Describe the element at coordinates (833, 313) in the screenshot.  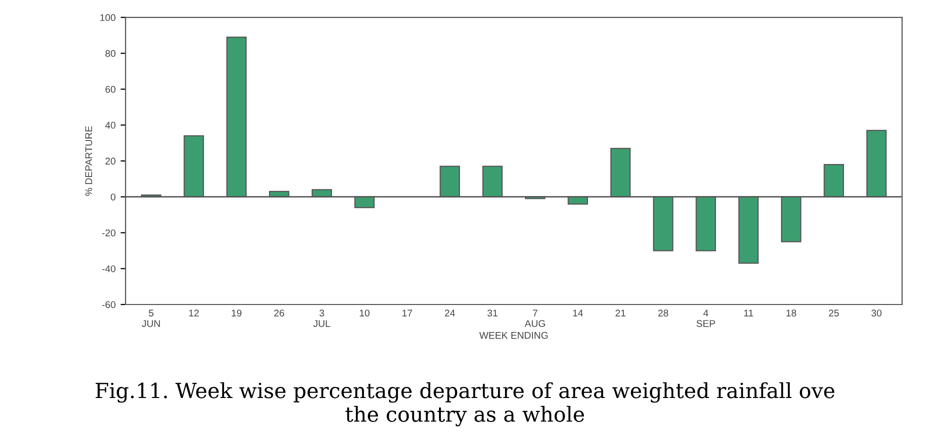
I see `x-tick-label: 25` at that location.